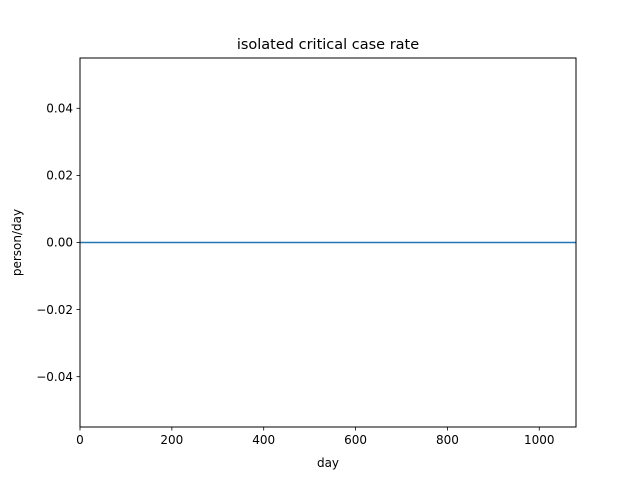 The height and width of the screenshot is (480, 640). What do you see at coordinates (447, 440) in the screenshot?
I see `x-tick-label: 800` at bounding box center [447, 440].